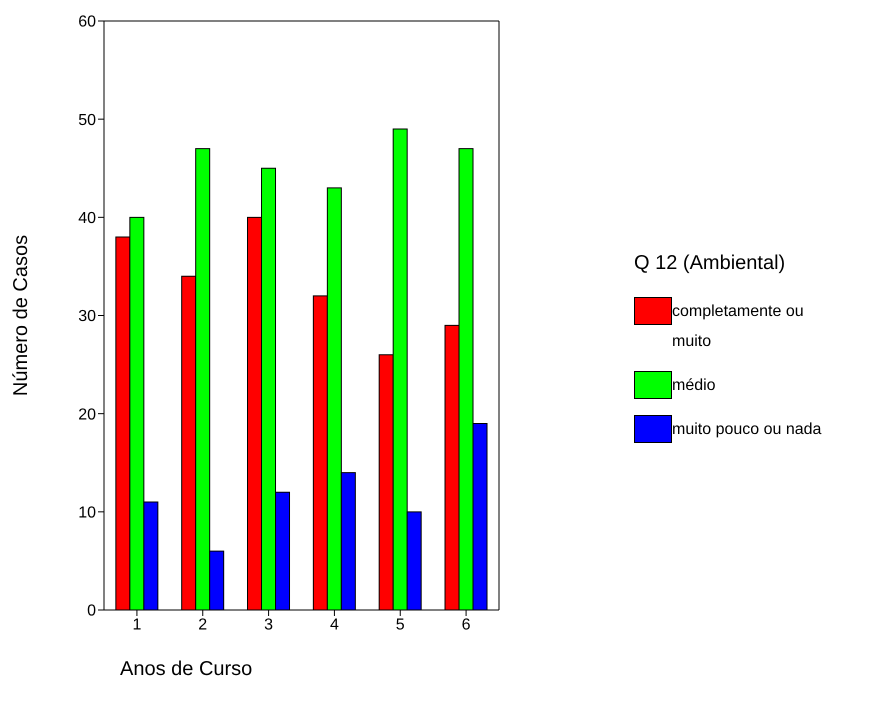 This screenshot has height=711, width=892. Describe the element at coordinates (710, 263) in the screenshot. I see `legend-title: Q 12 (Ambiental)` at that location.